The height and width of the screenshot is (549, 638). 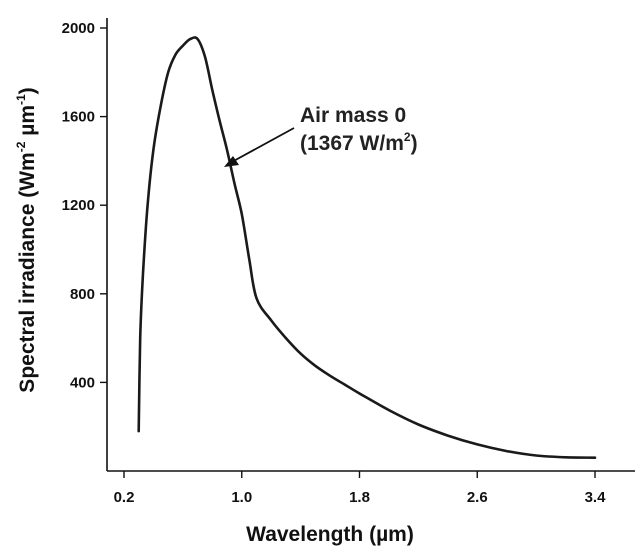 What do you see at coordinates (231, 161) in the screenshot?
I see `annotation-arrow-head` at bounding box center [231, 161].